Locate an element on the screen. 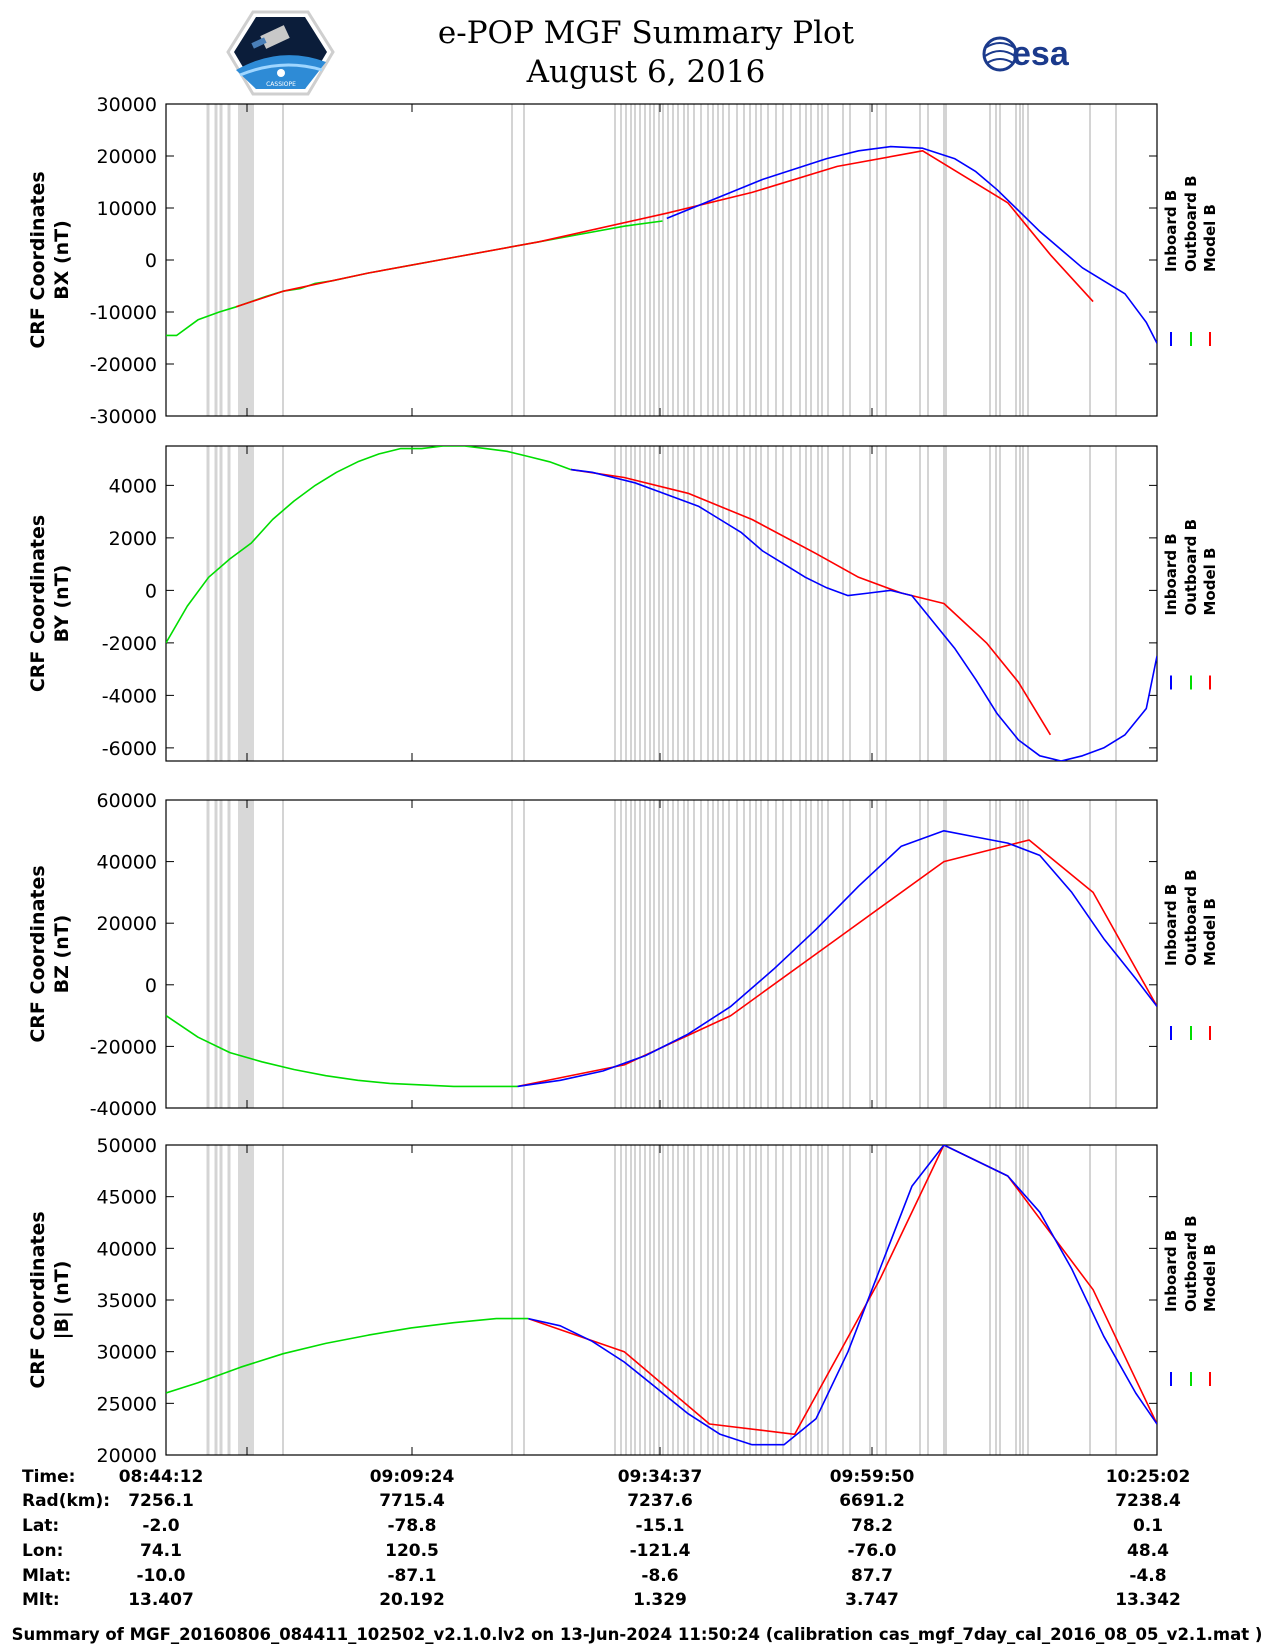 This screenshot has height=1650, width=1275. y-tick-label: 25000 is located at coordinates (127, 1404).